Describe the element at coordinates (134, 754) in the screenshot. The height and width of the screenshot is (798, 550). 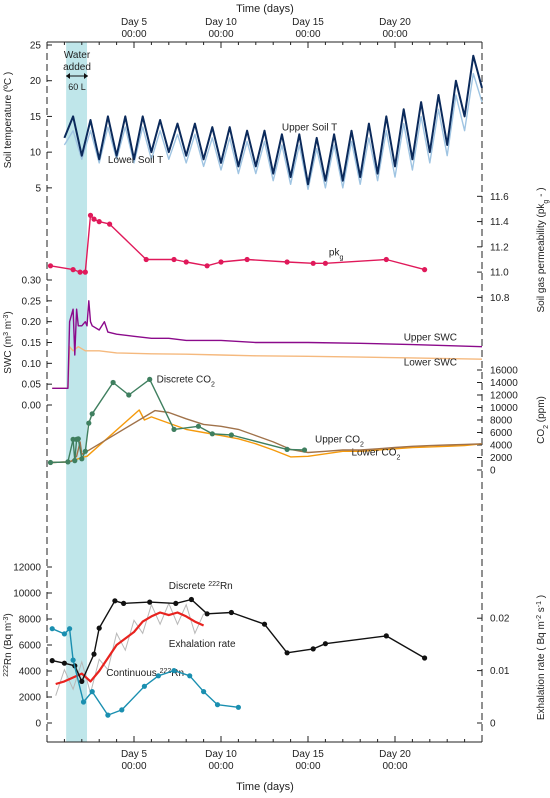
I see `bottom-time-tick-label: Day 5` at that location.